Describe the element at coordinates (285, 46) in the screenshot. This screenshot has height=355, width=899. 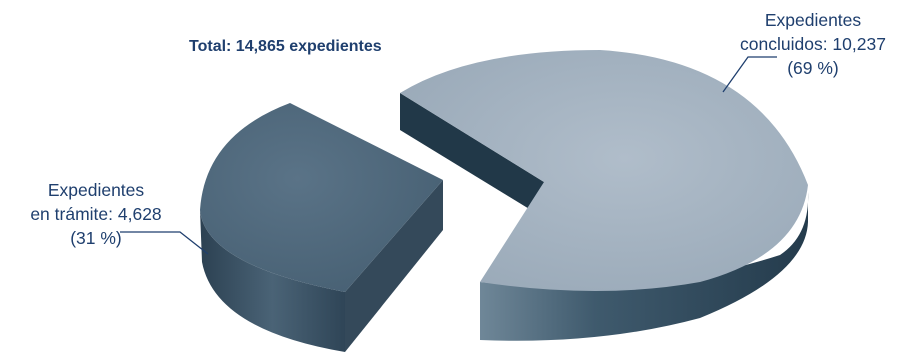
I see `chart-title: Total: 14,865 expedientes` at that location.